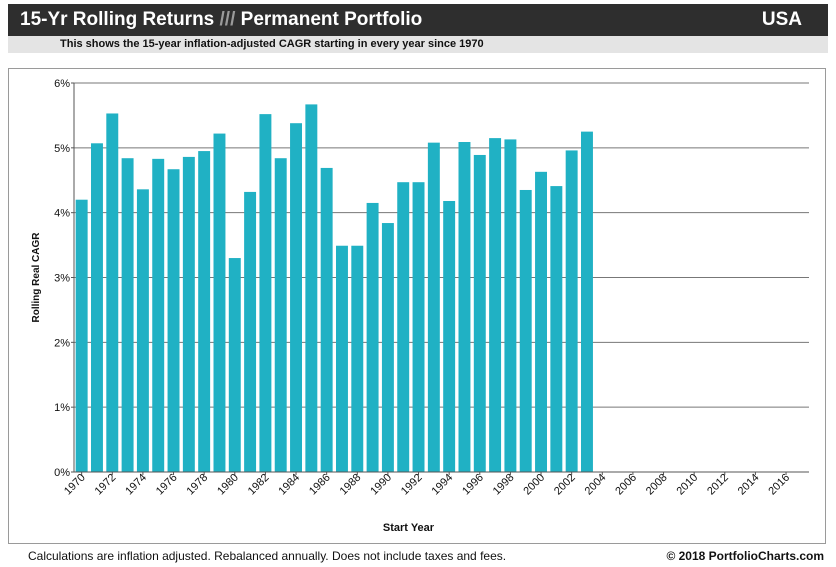 The height and width of the screenshot is (567, 836). Describe the element at coordinates (204, 311) in the screenshot. I see `bar-1978` at that location.